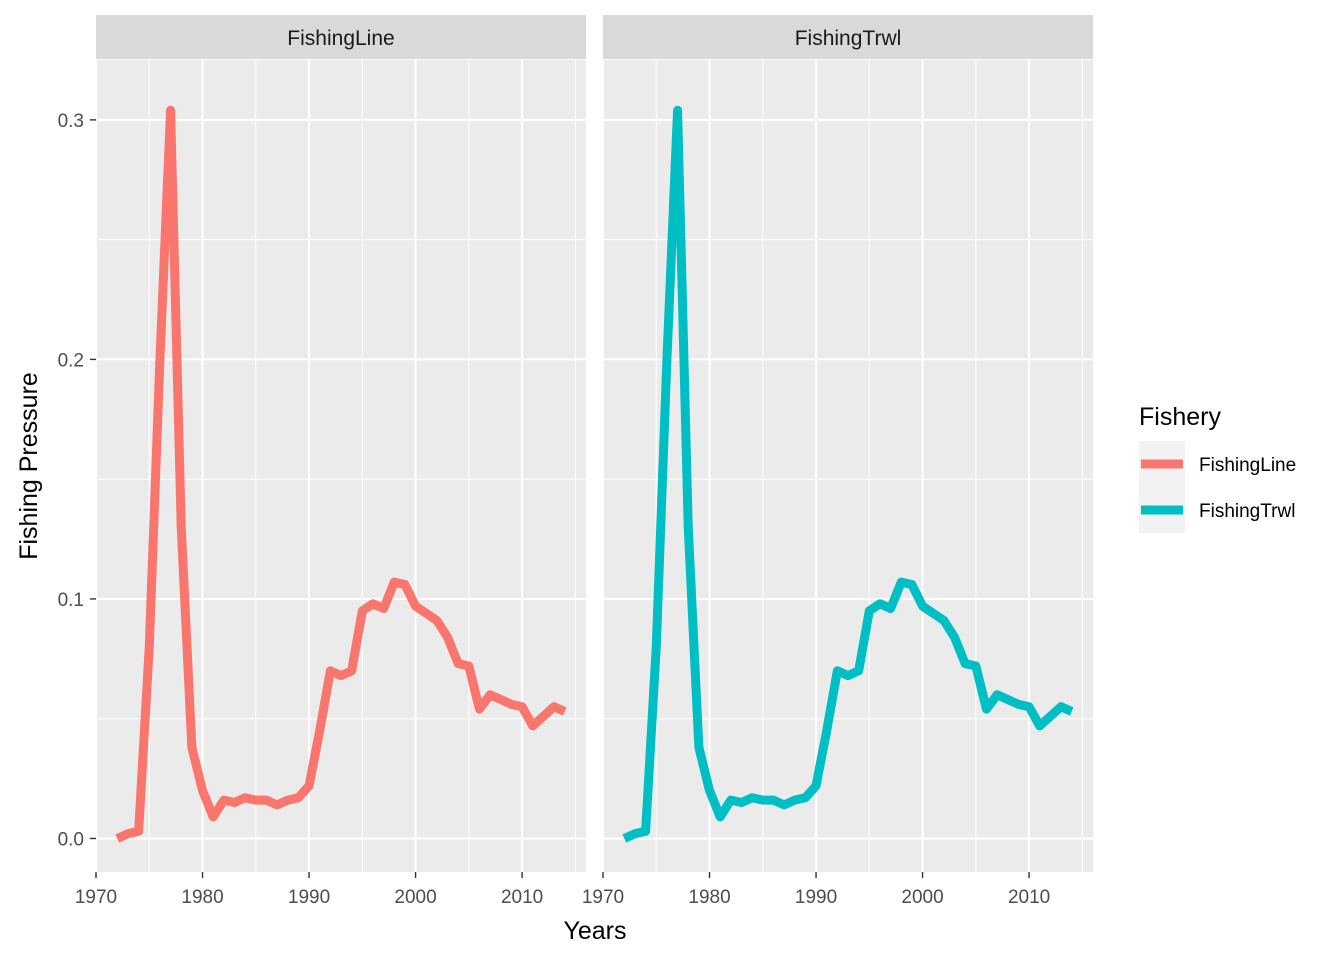  I want to click on y-axis-ticks: 0.0 0.1 0.2 0.3, so click(77, 480).